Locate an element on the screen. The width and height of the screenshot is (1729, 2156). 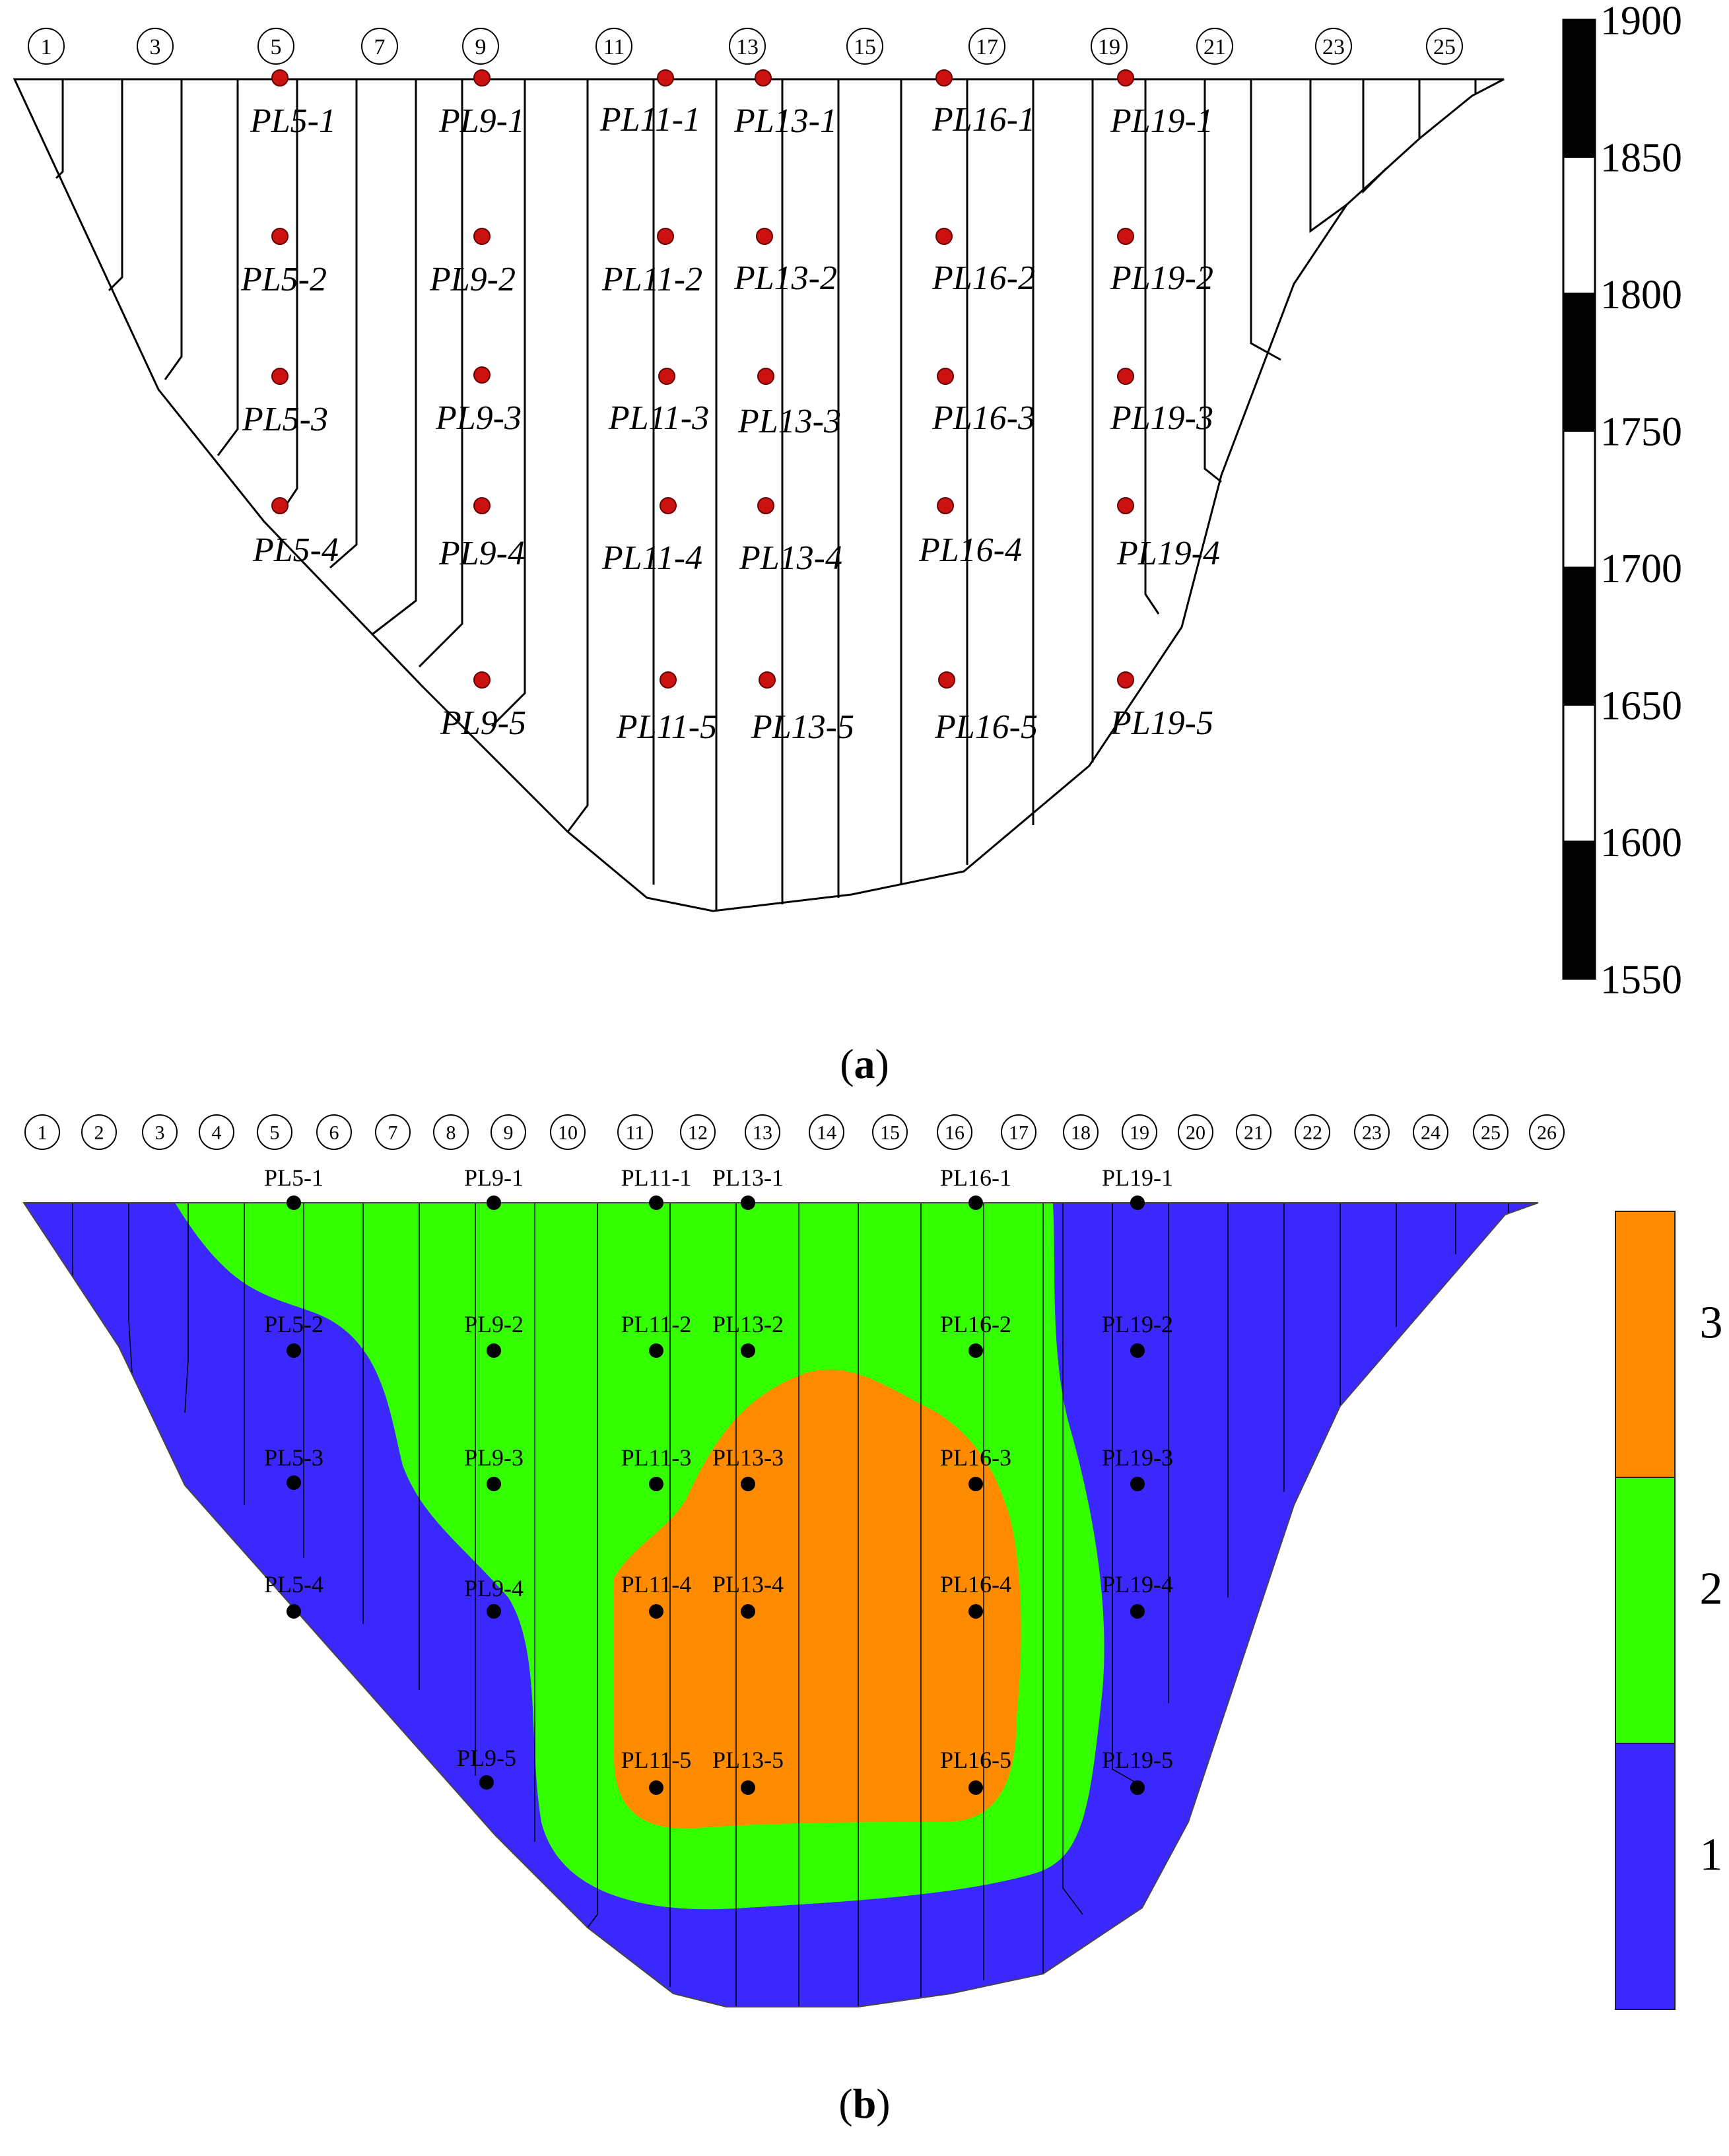
b-label-PL9-1: PL9-1 is located at coordinates (494, 1177).